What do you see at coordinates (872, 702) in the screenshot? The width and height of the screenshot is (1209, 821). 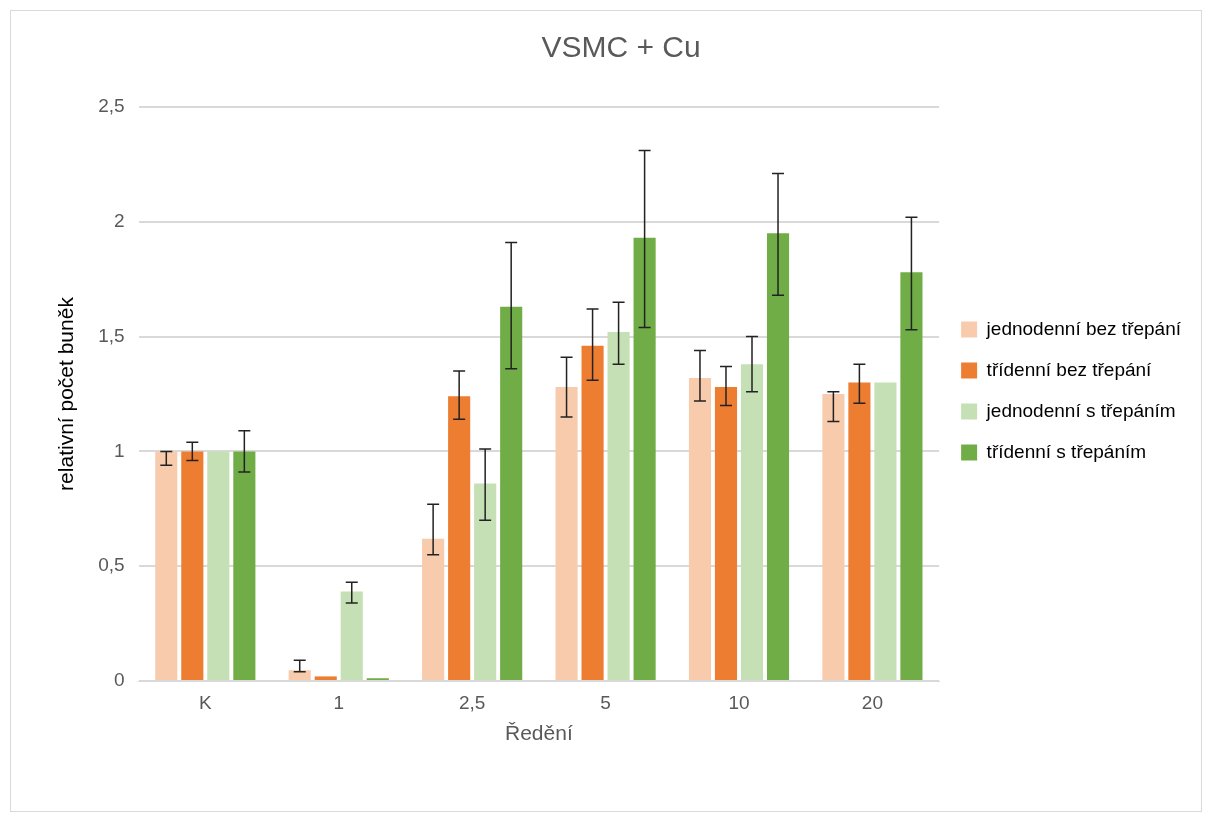 I see `x-tick-label: 20` at bounding box center [872, 702].